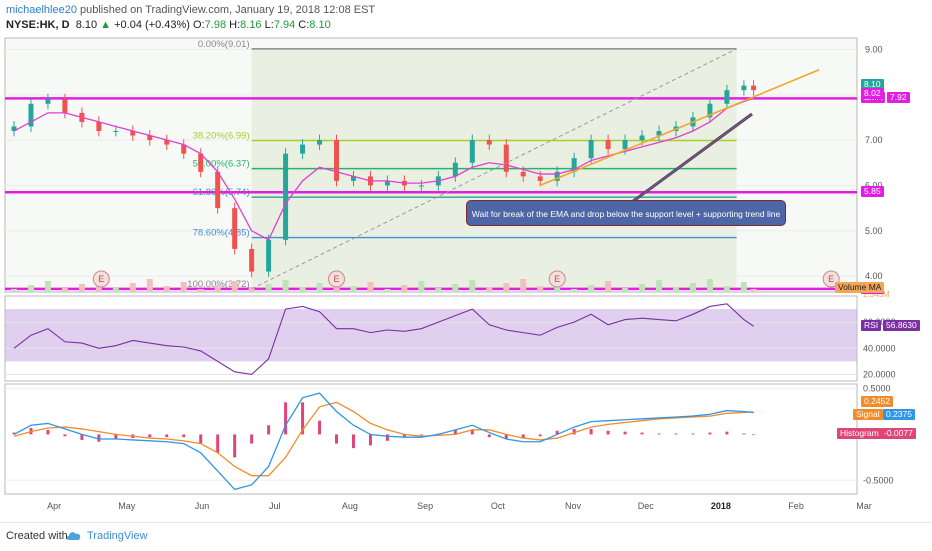 The image size is (932, 551). What do you see at coordinates (425, 506) in the screenshot?
I see `time-axis-tick: Sep` at bounding box center [425, 506].